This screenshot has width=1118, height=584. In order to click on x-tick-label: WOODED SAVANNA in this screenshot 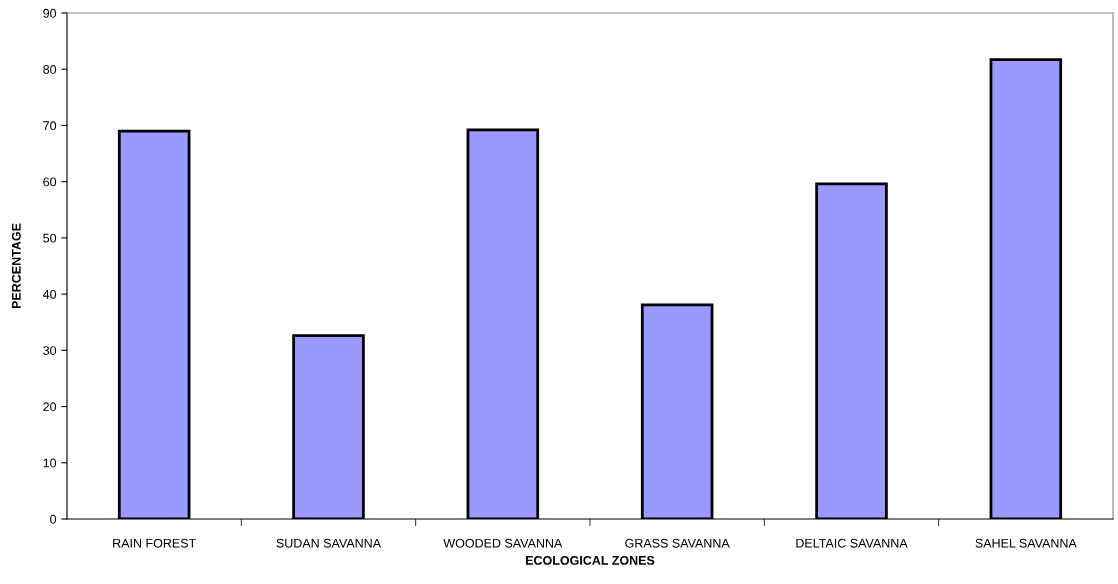, I will do `click(503, 543)`.